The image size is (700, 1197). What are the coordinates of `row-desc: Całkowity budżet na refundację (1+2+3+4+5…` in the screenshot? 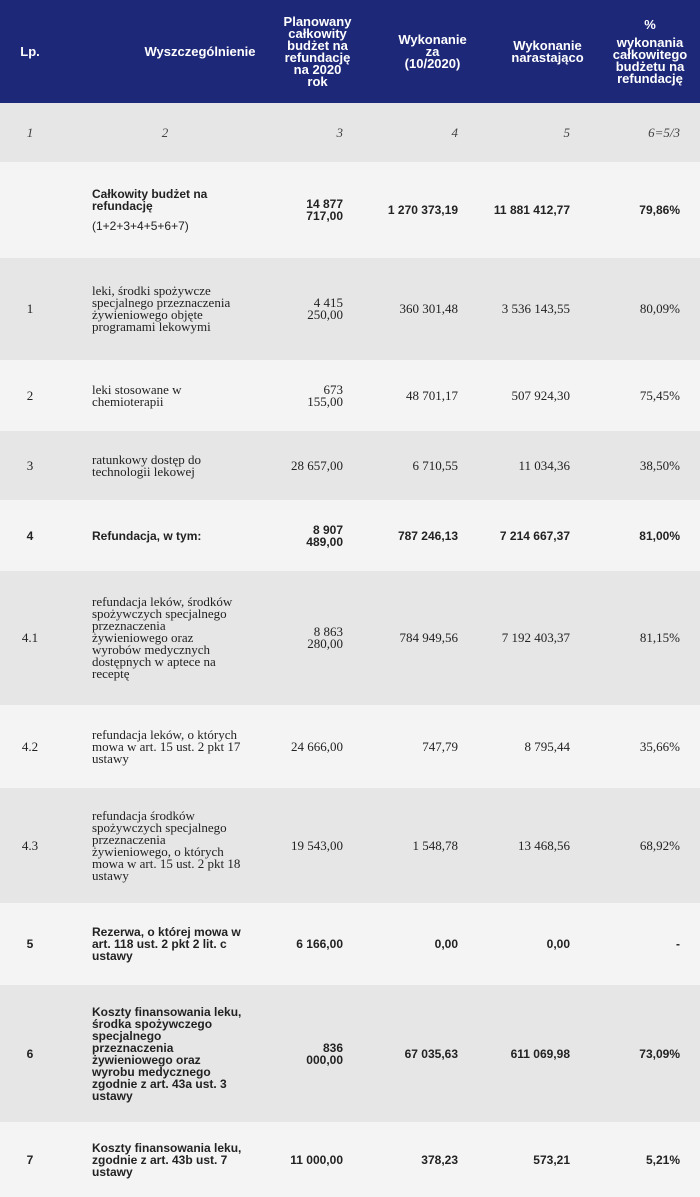 It's located at (168, 210).